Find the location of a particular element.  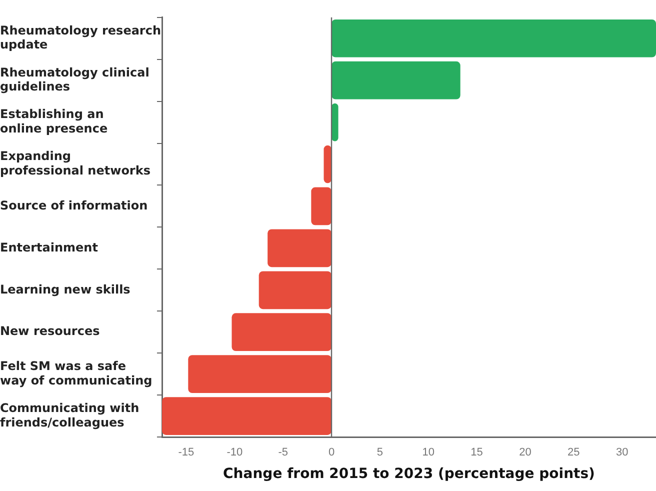

y-tick-label: Learning new skills is located at coordinates (65, 289).